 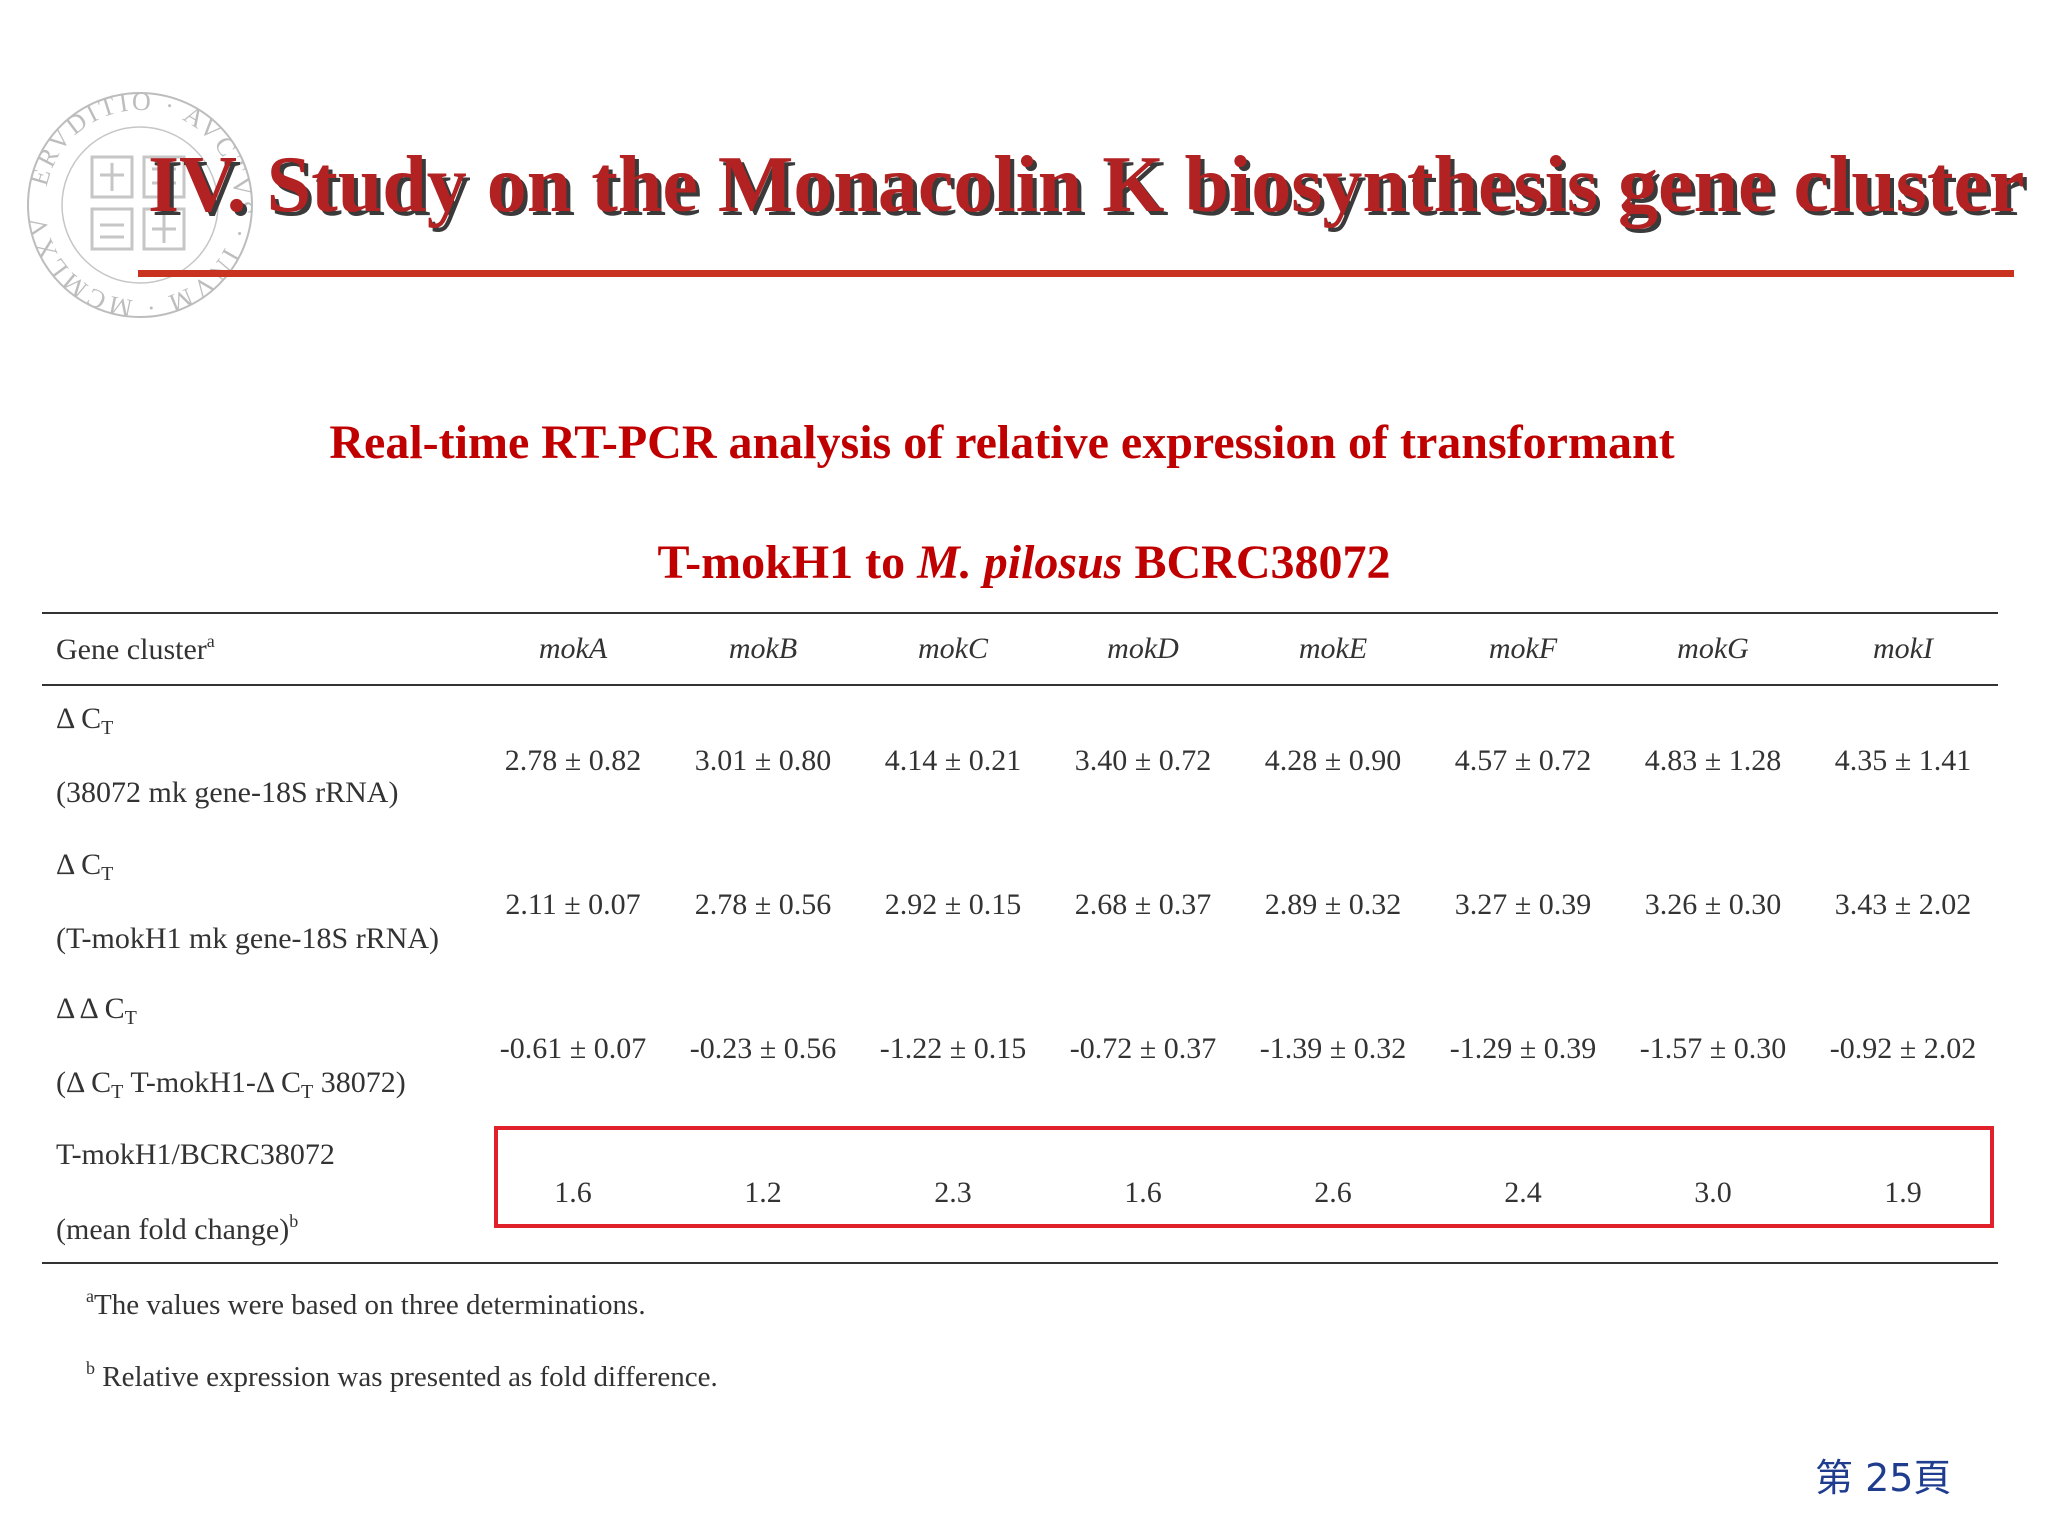 What do you see at coordinates (1333, 648) in the screenshot?
I see `column-header: mokE` at bounding box center [1333, 648].